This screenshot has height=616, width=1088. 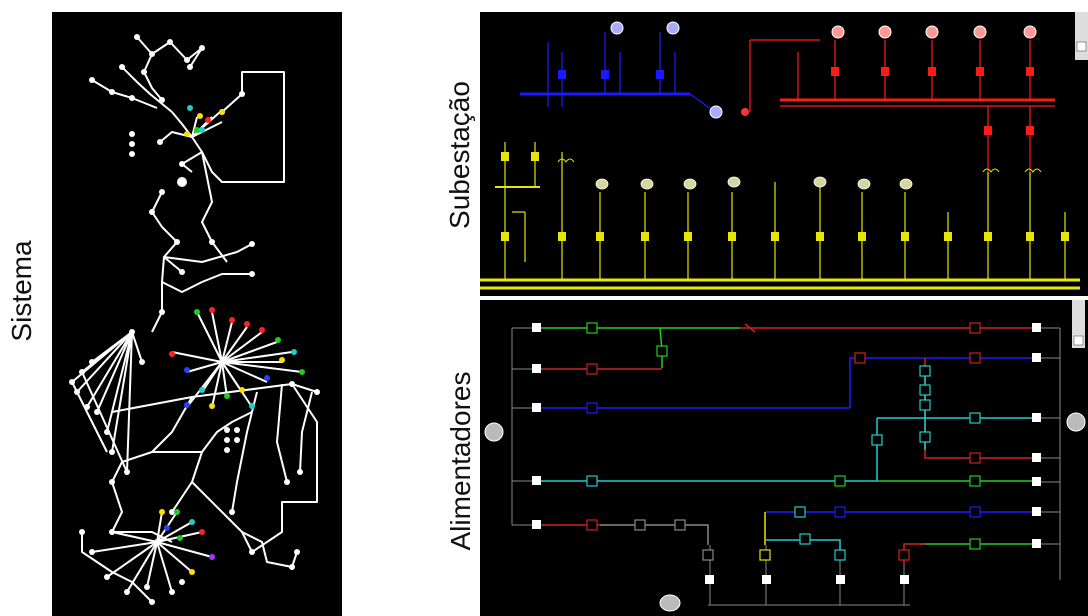 What do you see at coordinates (670, 603) in the screenshot?
I see `source-transformer-icon-bottom` at bounding box center [670, 603].